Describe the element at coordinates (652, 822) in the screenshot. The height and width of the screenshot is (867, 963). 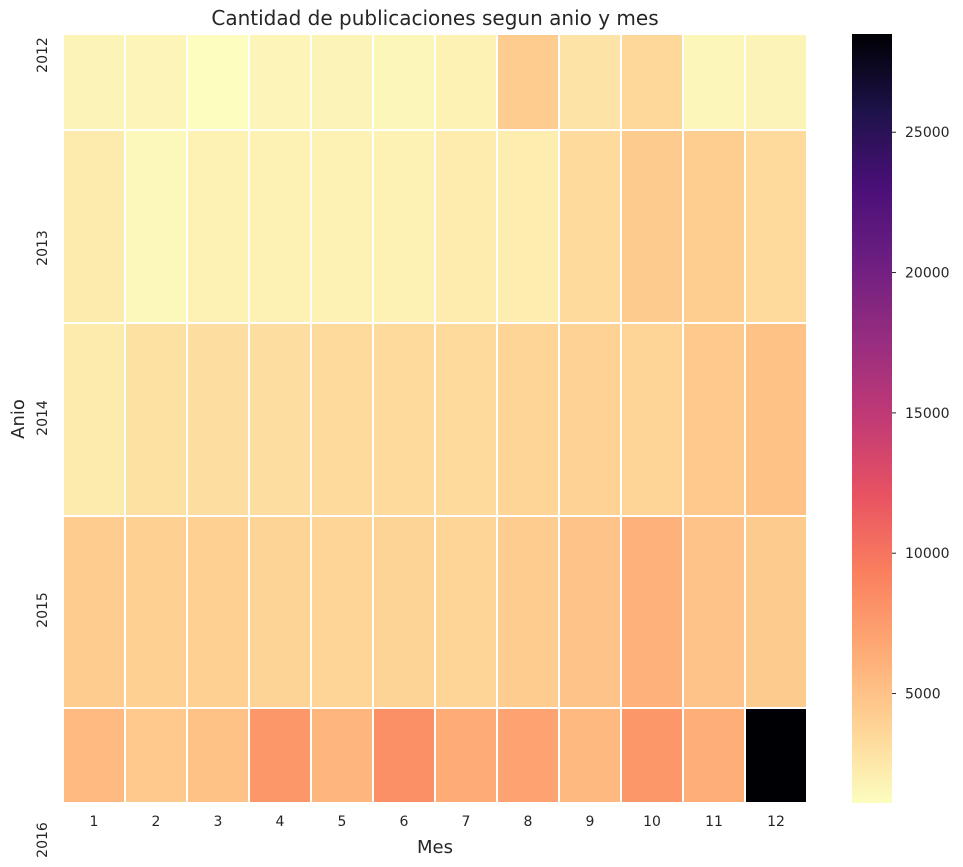
I see `x-tick-label: 10` at that location.